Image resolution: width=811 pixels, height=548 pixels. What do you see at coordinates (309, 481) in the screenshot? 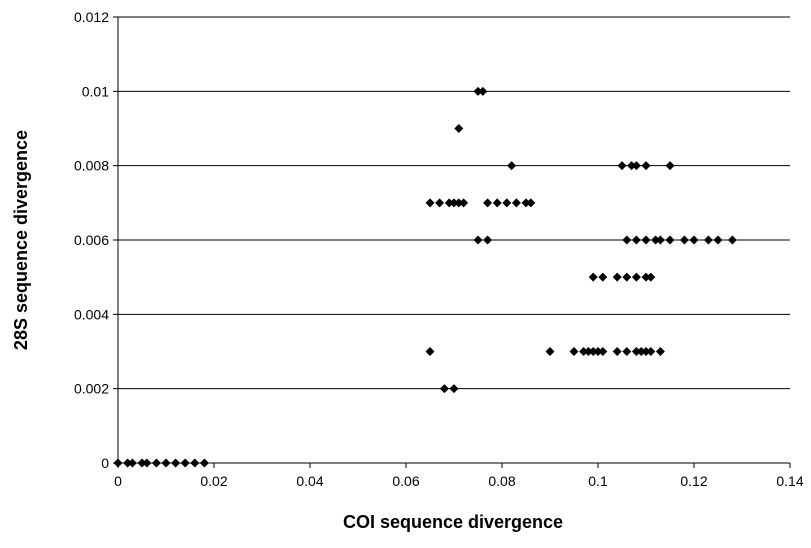
I see `x-tick-label: 0.04` at bounding box center [309, 481].